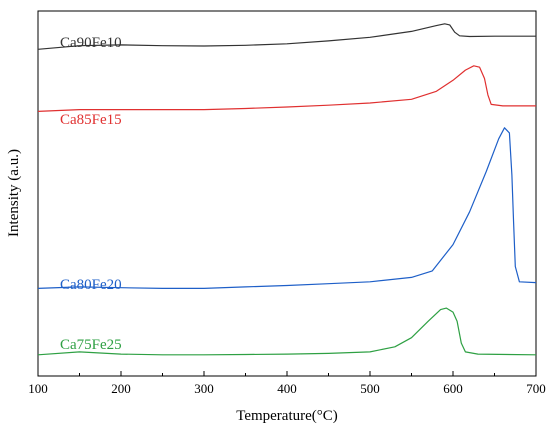  Describe the element at coordinates (91, 43) in the screenshot. I see `series-label-ca90fe10: Ca90Fe10` at that location.